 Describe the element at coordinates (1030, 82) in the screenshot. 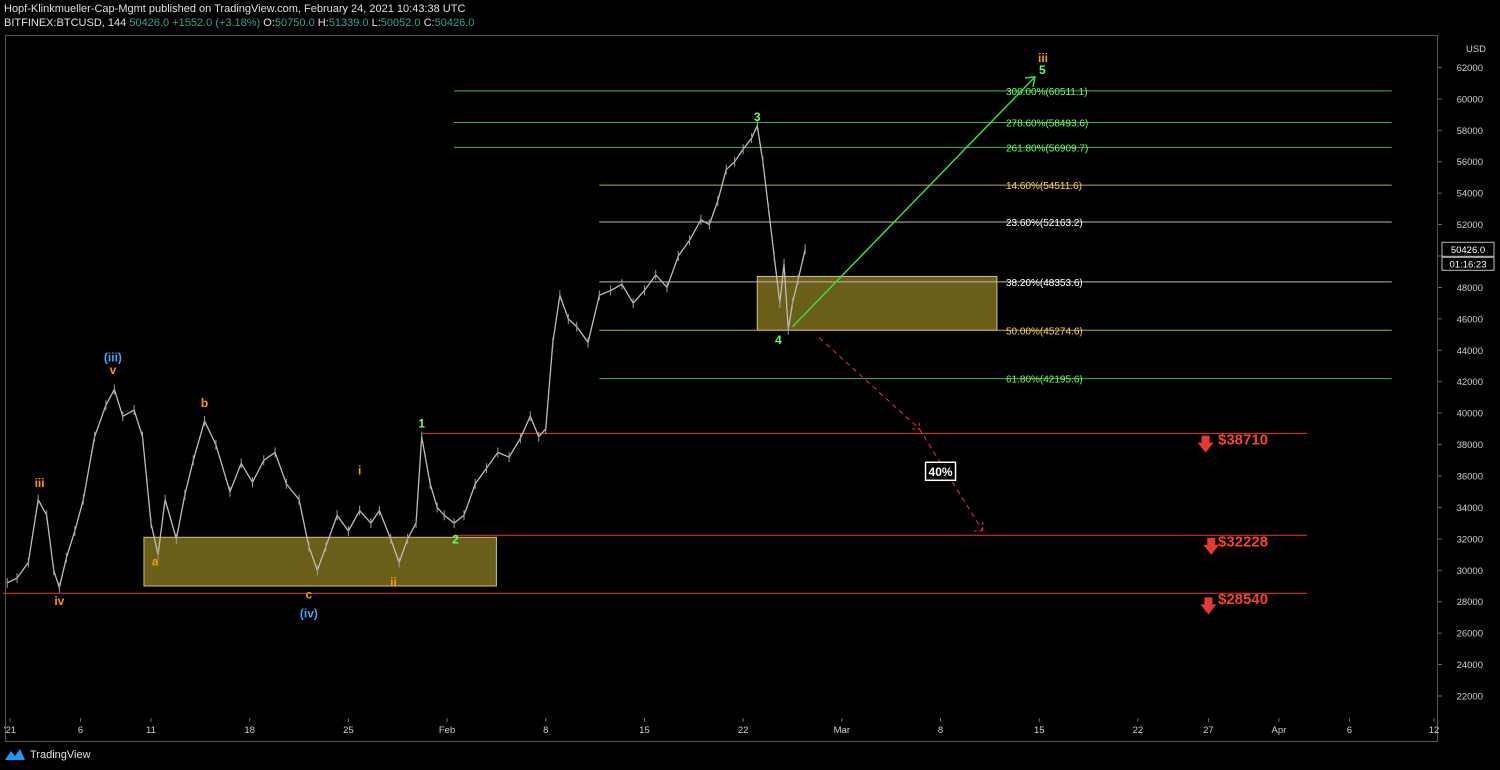

I see `projection-arrow-head` at that location.